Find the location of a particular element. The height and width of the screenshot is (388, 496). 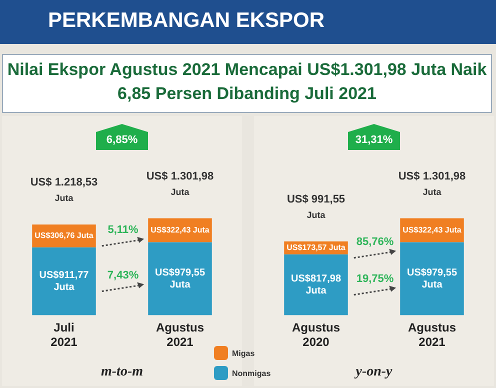

annotation: 7,43% is located at coordinates (123, 275).